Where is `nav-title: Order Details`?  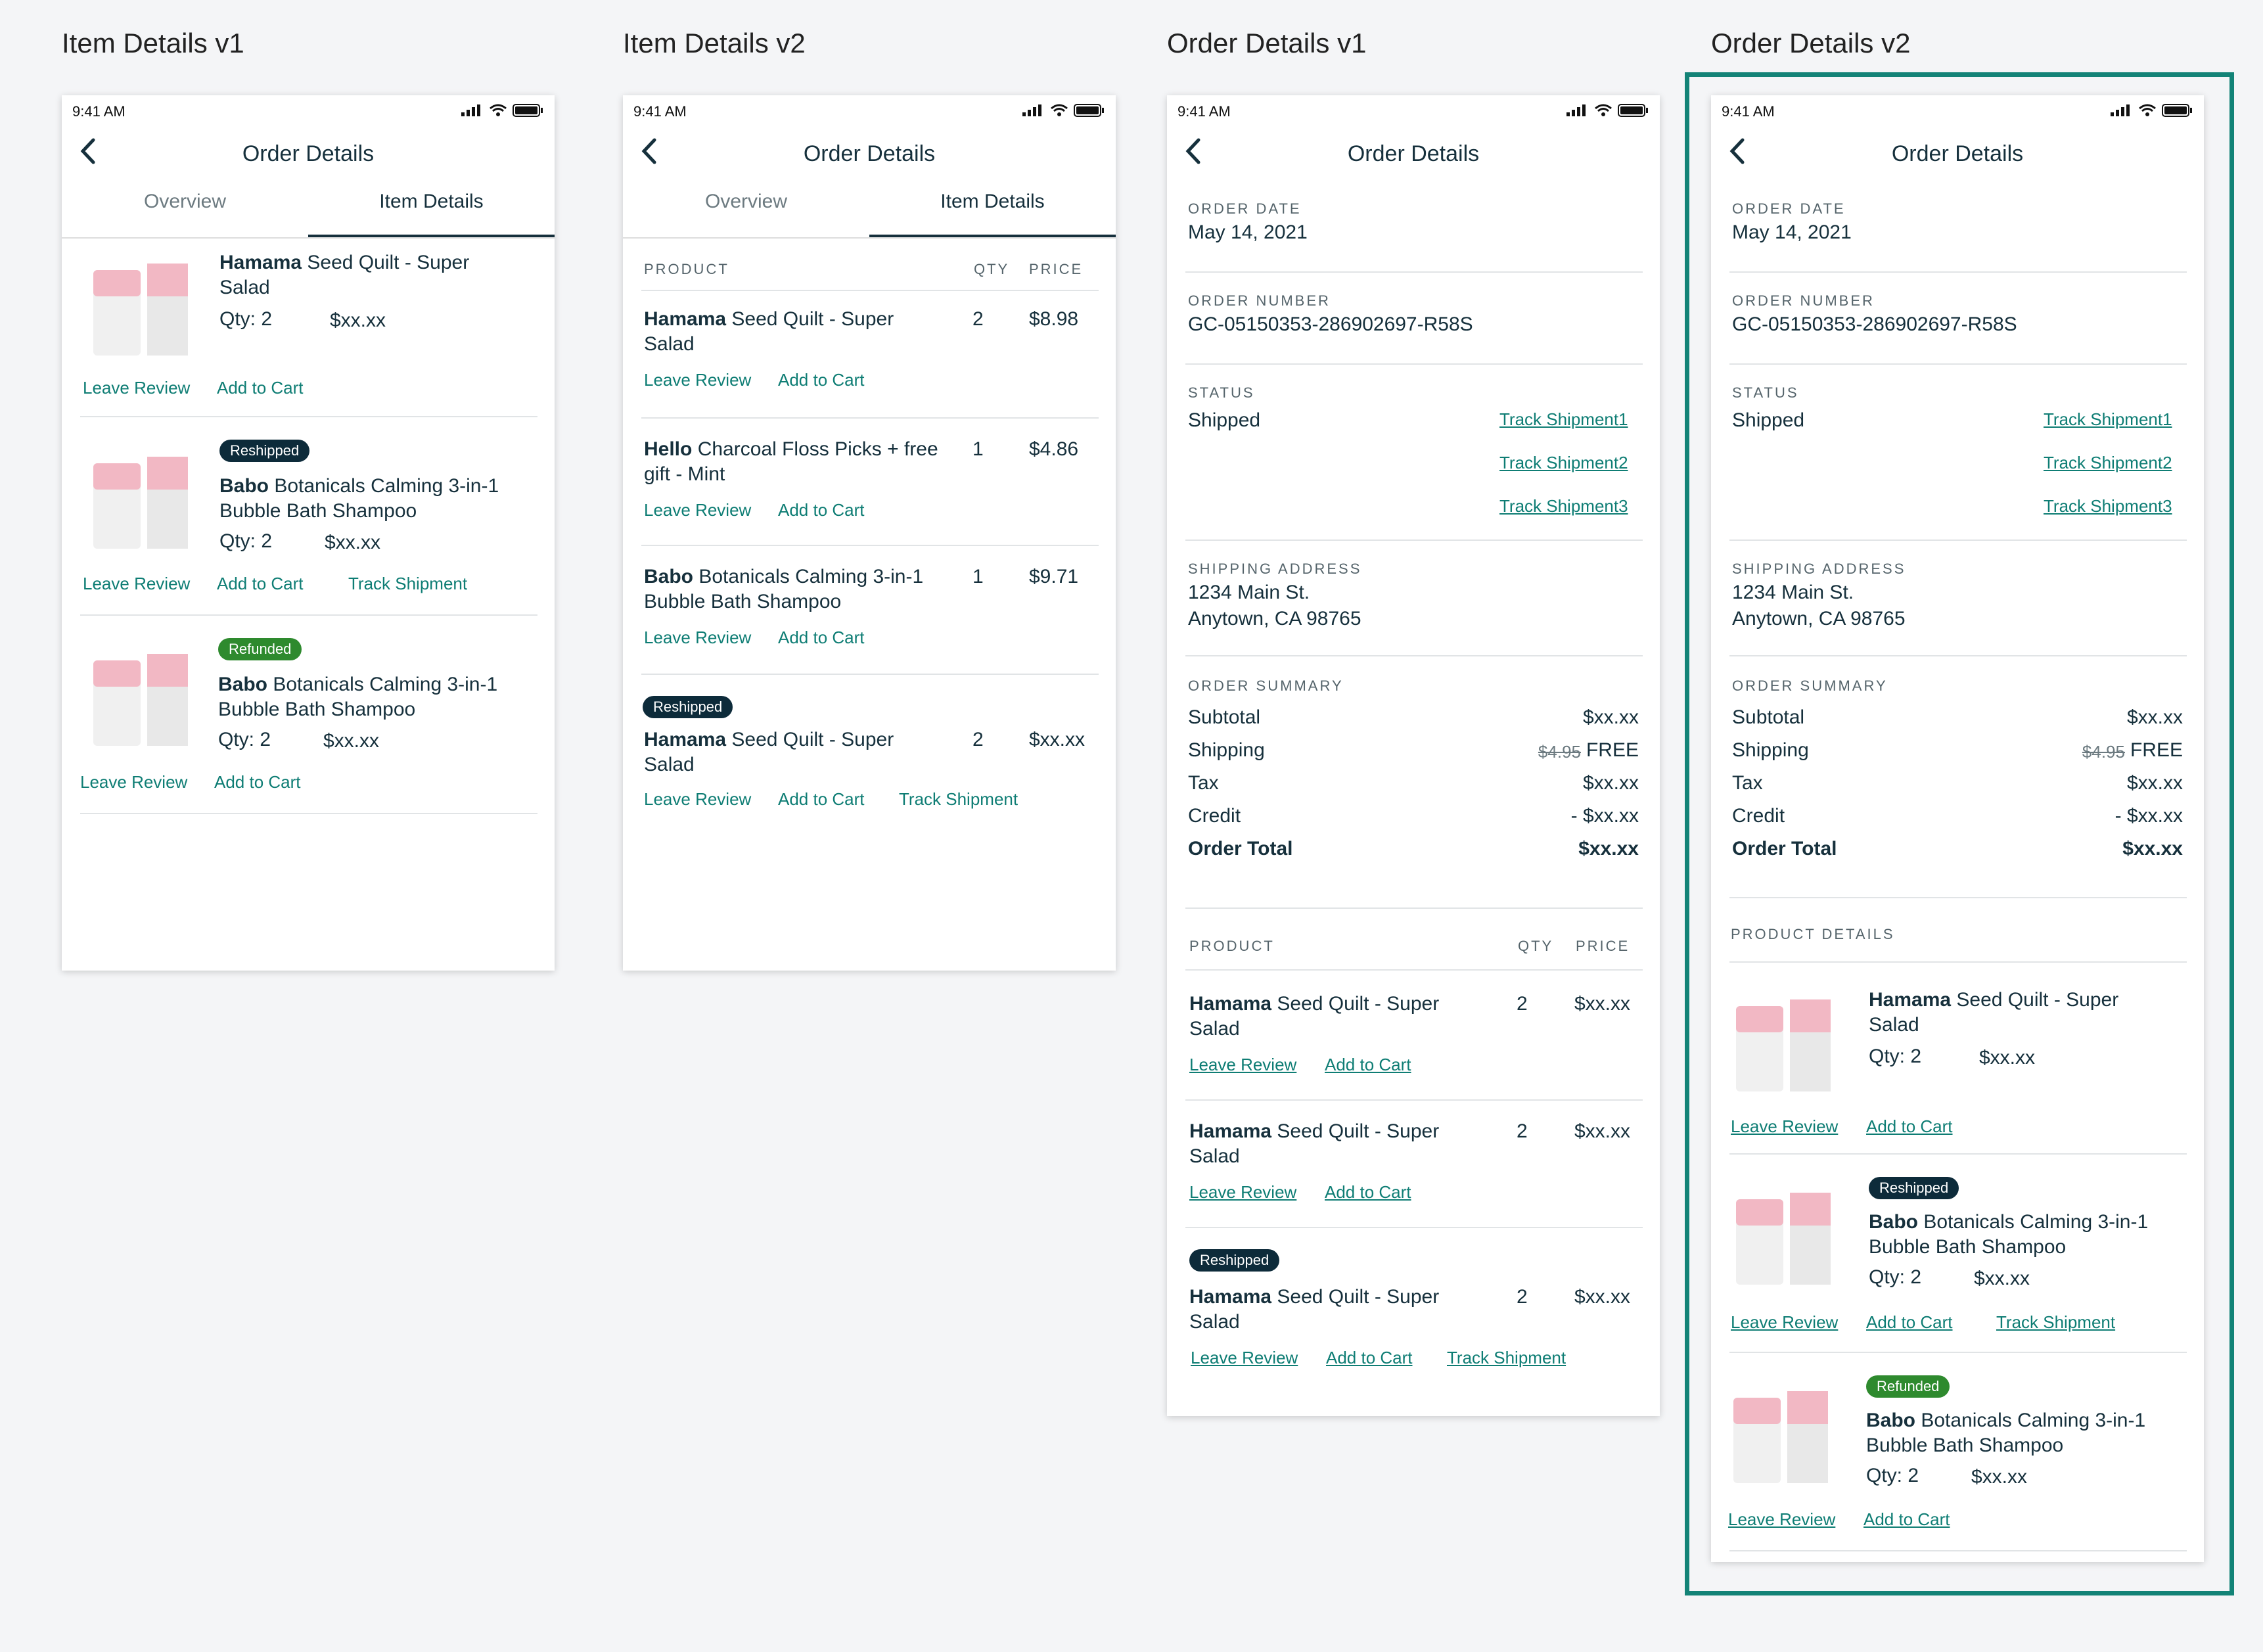
nav-title: Order Details is located at coordinates (1413, 153).